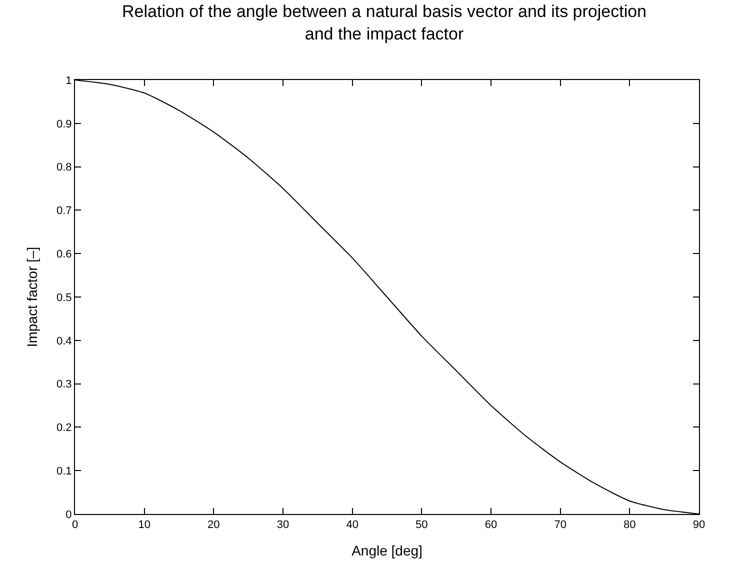 The width and height of the screenshot is (739, 574). I want to click on x-tick-label: 10, so click(144, 525).